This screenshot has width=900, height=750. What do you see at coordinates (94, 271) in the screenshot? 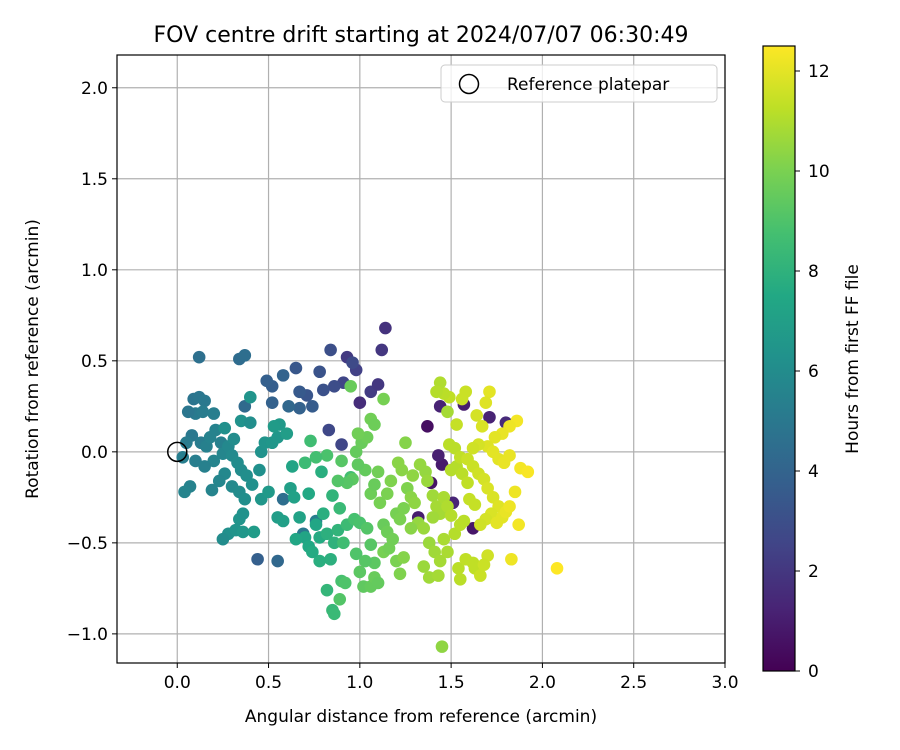
I see `y-tick-label: 1.0` at bounding box center [94, 271].